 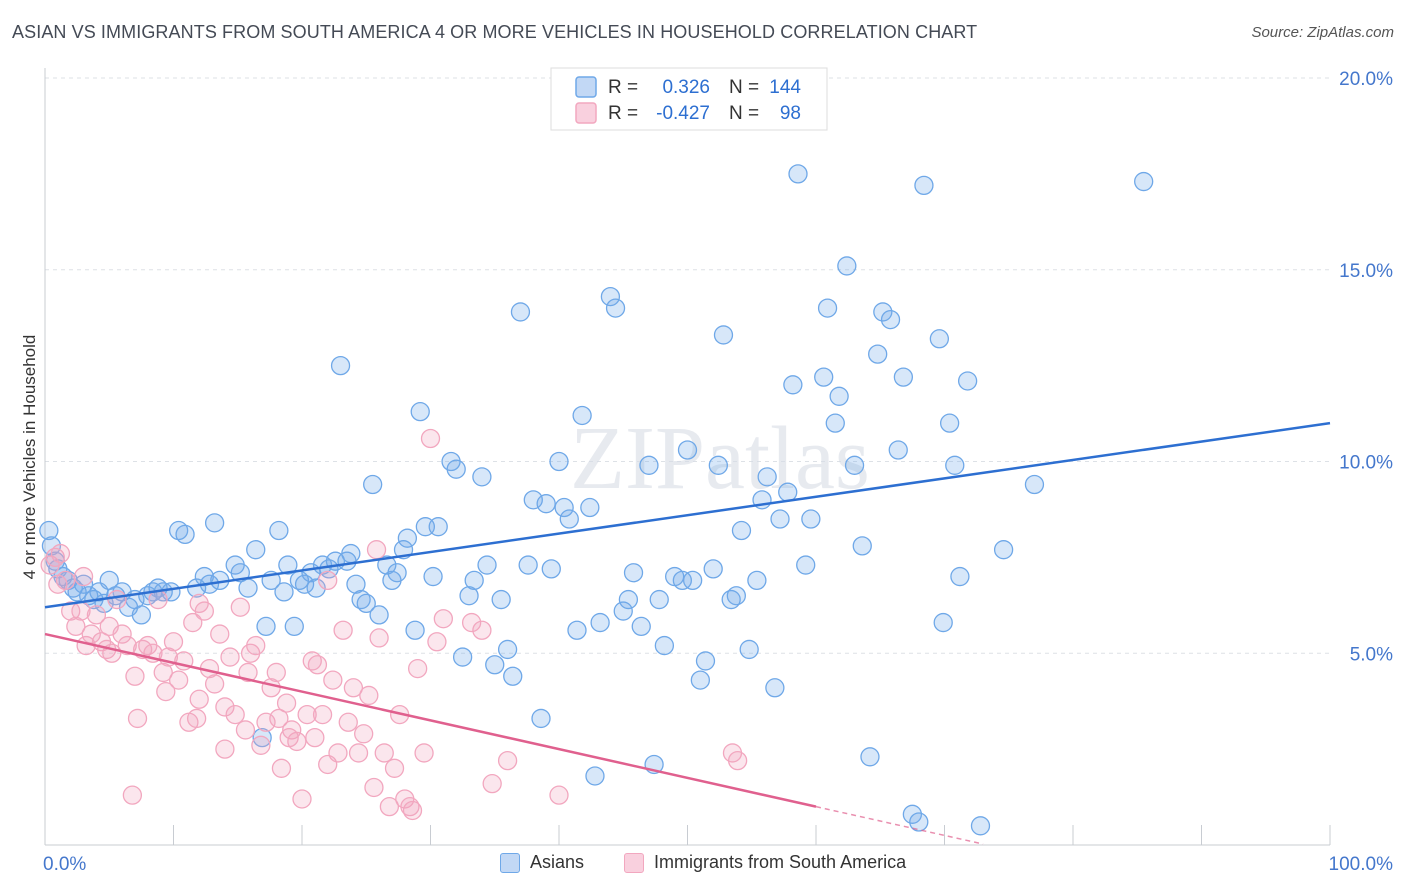 What do you see at coordinates (780, 862) in the screenshot?
I see `legend-label-south-america: Immigrants from South America` at bounding box center [780, 862].